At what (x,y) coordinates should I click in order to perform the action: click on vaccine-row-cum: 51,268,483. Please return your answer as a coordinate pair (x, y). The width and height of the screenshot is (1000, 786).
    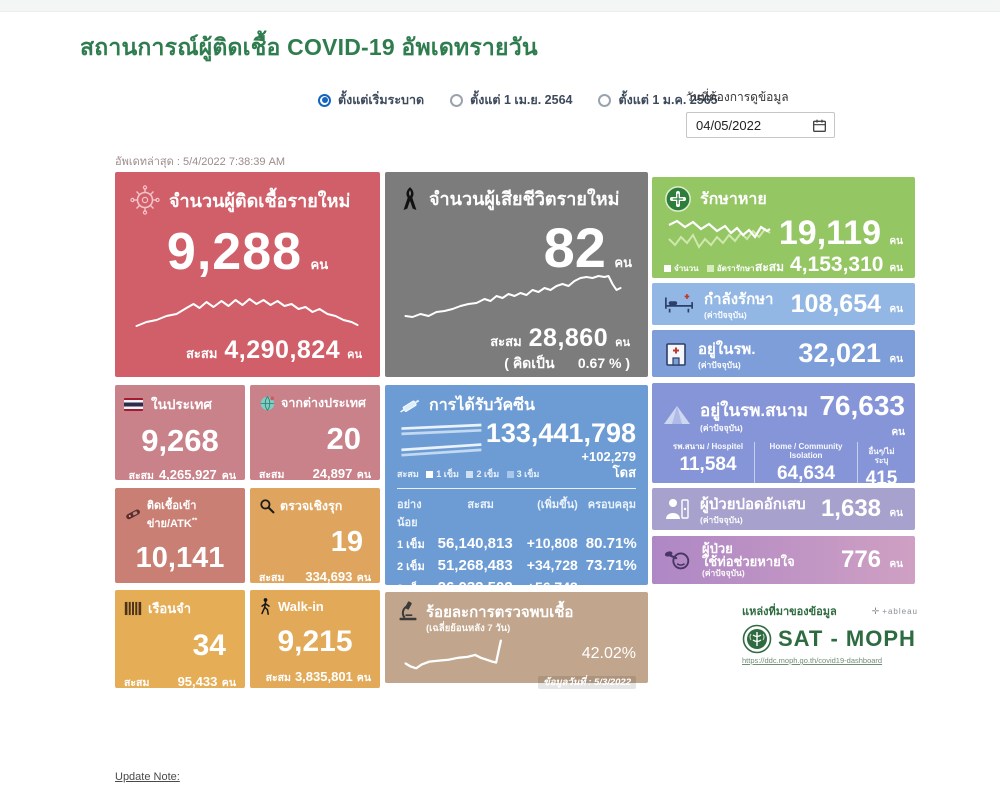
    Looking at the image, I should click on (475, 565).